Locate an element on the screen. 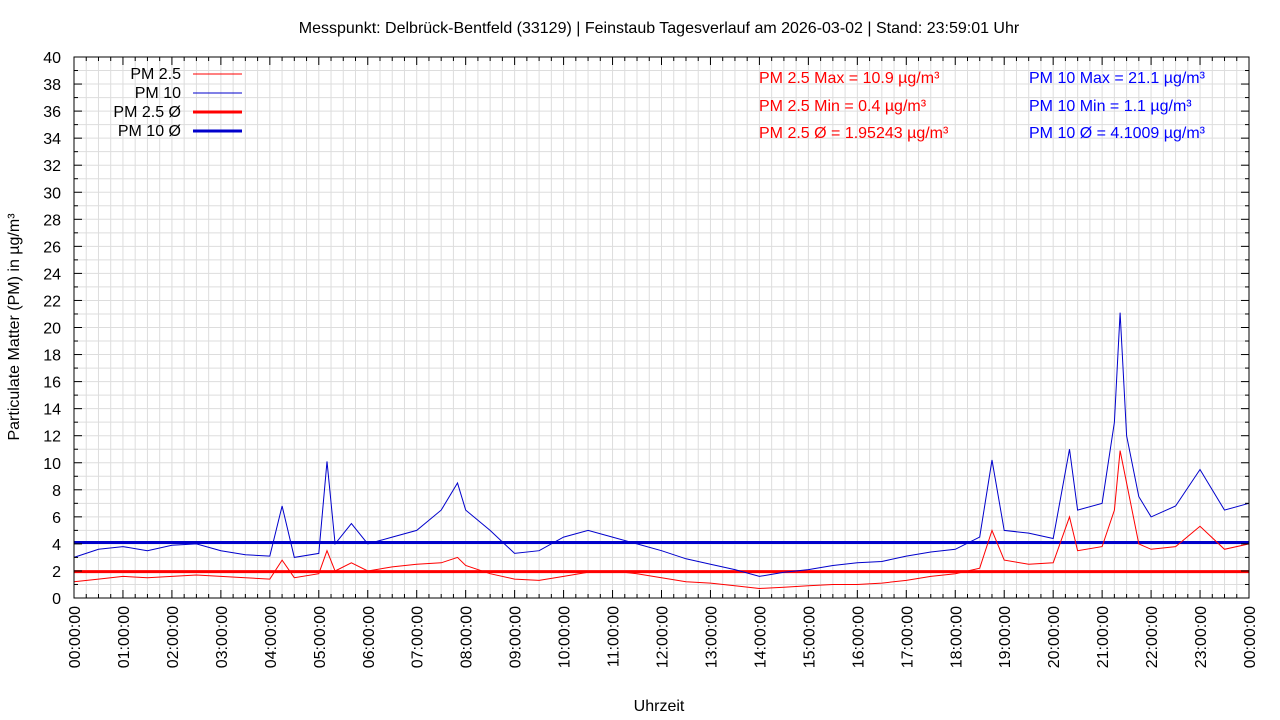  x-tick-label: 22:00:00 is located at coordinates (1152, 637).